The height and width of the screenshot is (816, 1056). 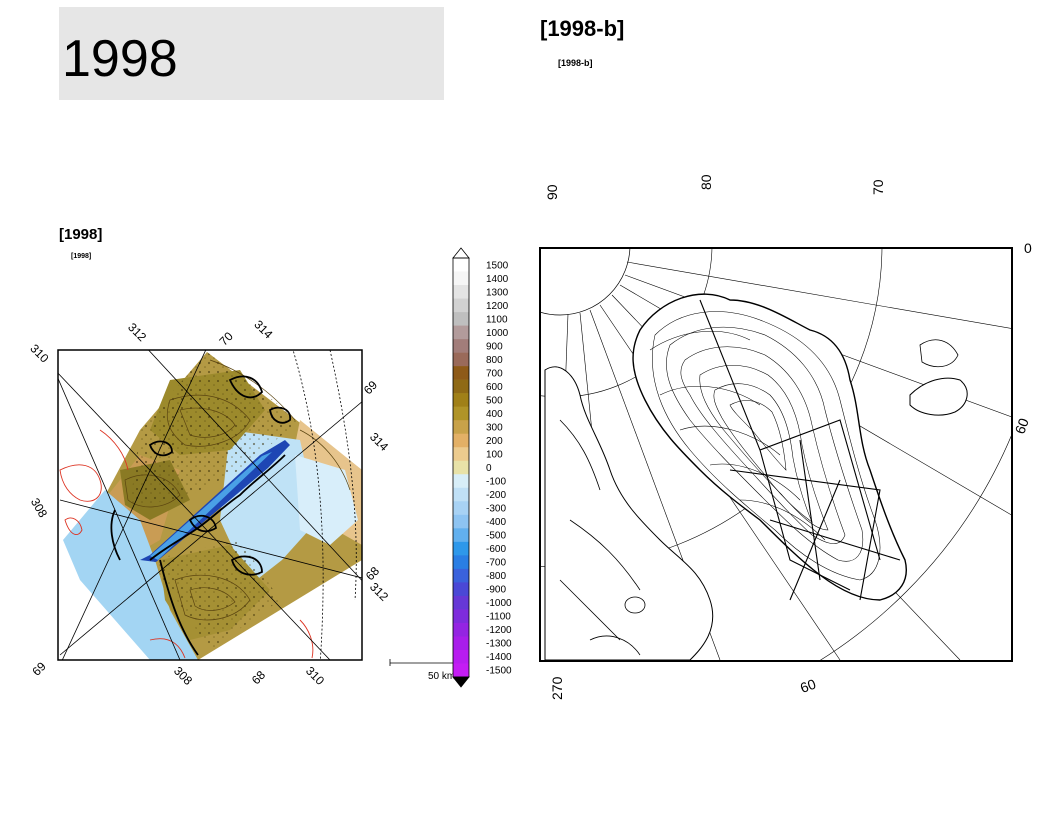 What do you see at coordinates (496, 576) in the screenshot?
I see `colorbar-tick-label: -800` at bounding box center [496, 576].